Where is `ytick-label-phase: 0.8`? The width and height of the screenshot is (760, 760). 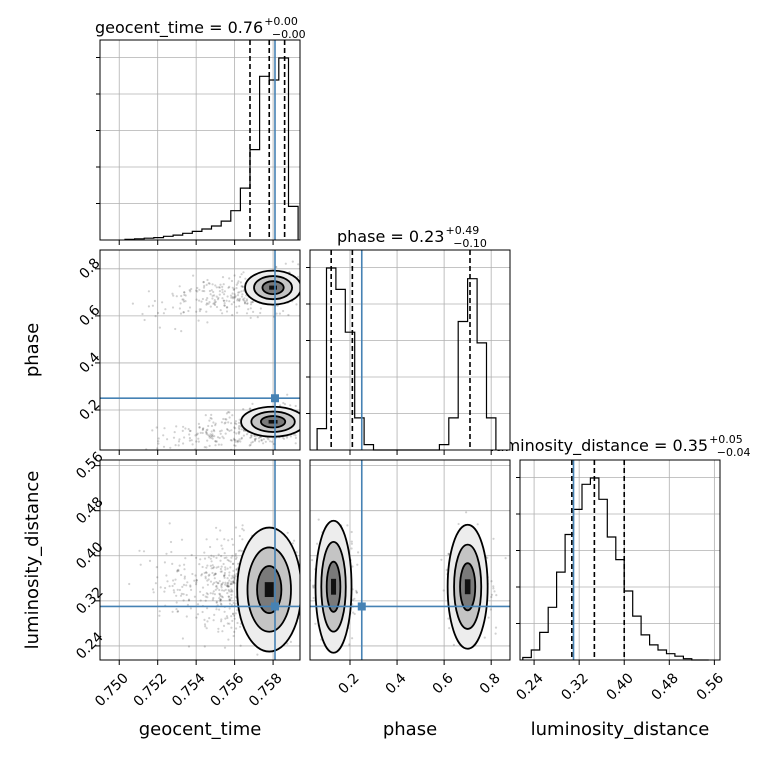
ytick-label-phase: 0.8 is located at coordinates (89, 268).